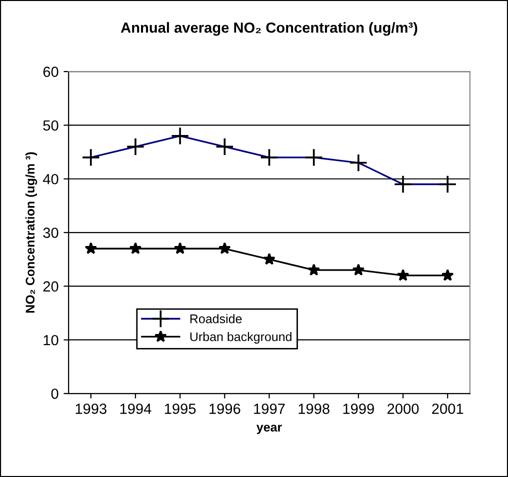 The image size is (508, 477). What do you see at coordinates (31, 232) in the screenshot?
I see `y-axis-title: NO₂ Concentration (ug/m ³)` at bounding box center [31, 232].